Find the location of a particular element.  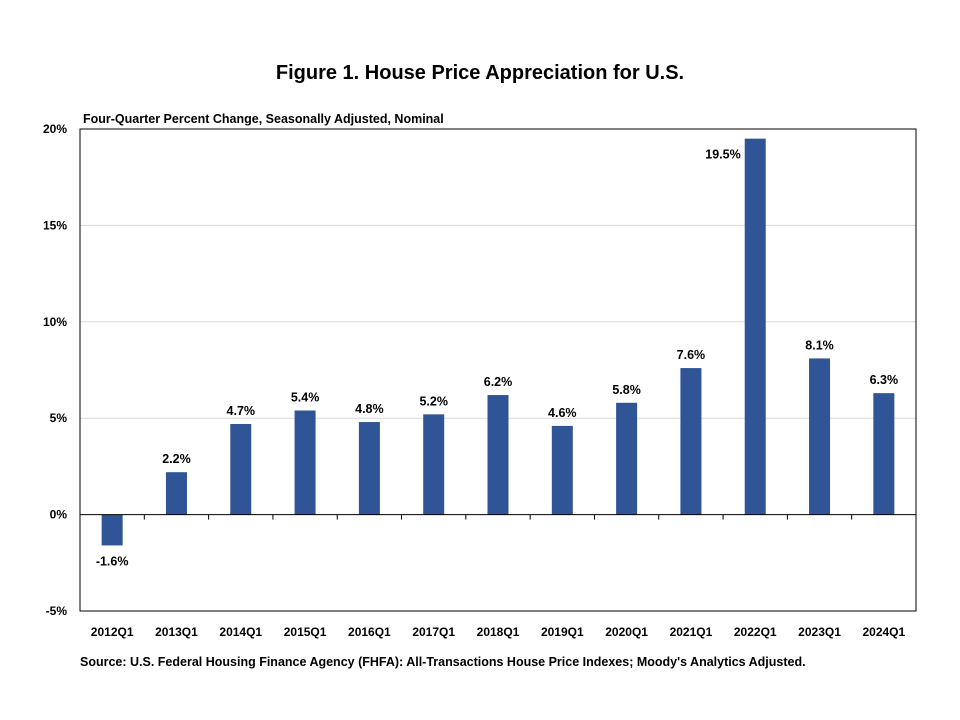

data-label: 7.6% is located at coordinates (691, 355).